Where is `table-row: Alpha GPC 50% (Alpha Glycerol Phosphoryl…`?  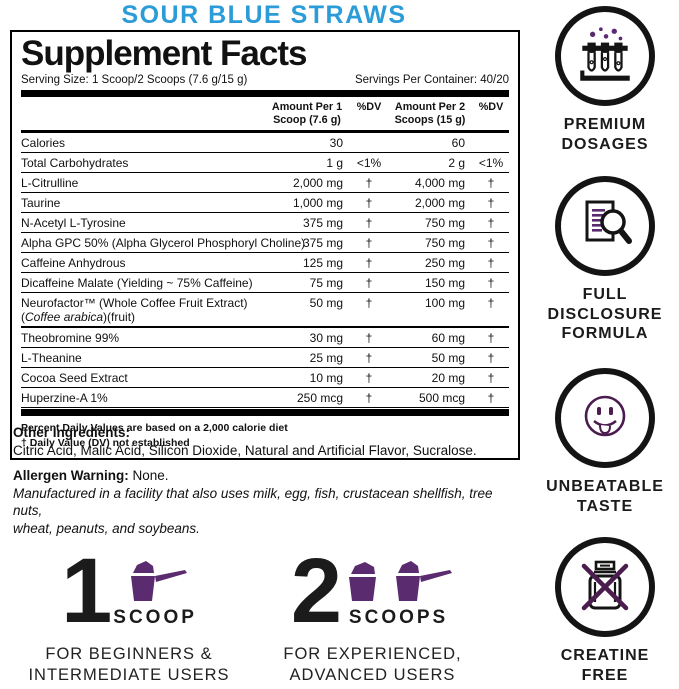 table-row: Alpha GPC 50% (Alpha Glycerol Phosphoryl… is located at coordinates (265, 243).